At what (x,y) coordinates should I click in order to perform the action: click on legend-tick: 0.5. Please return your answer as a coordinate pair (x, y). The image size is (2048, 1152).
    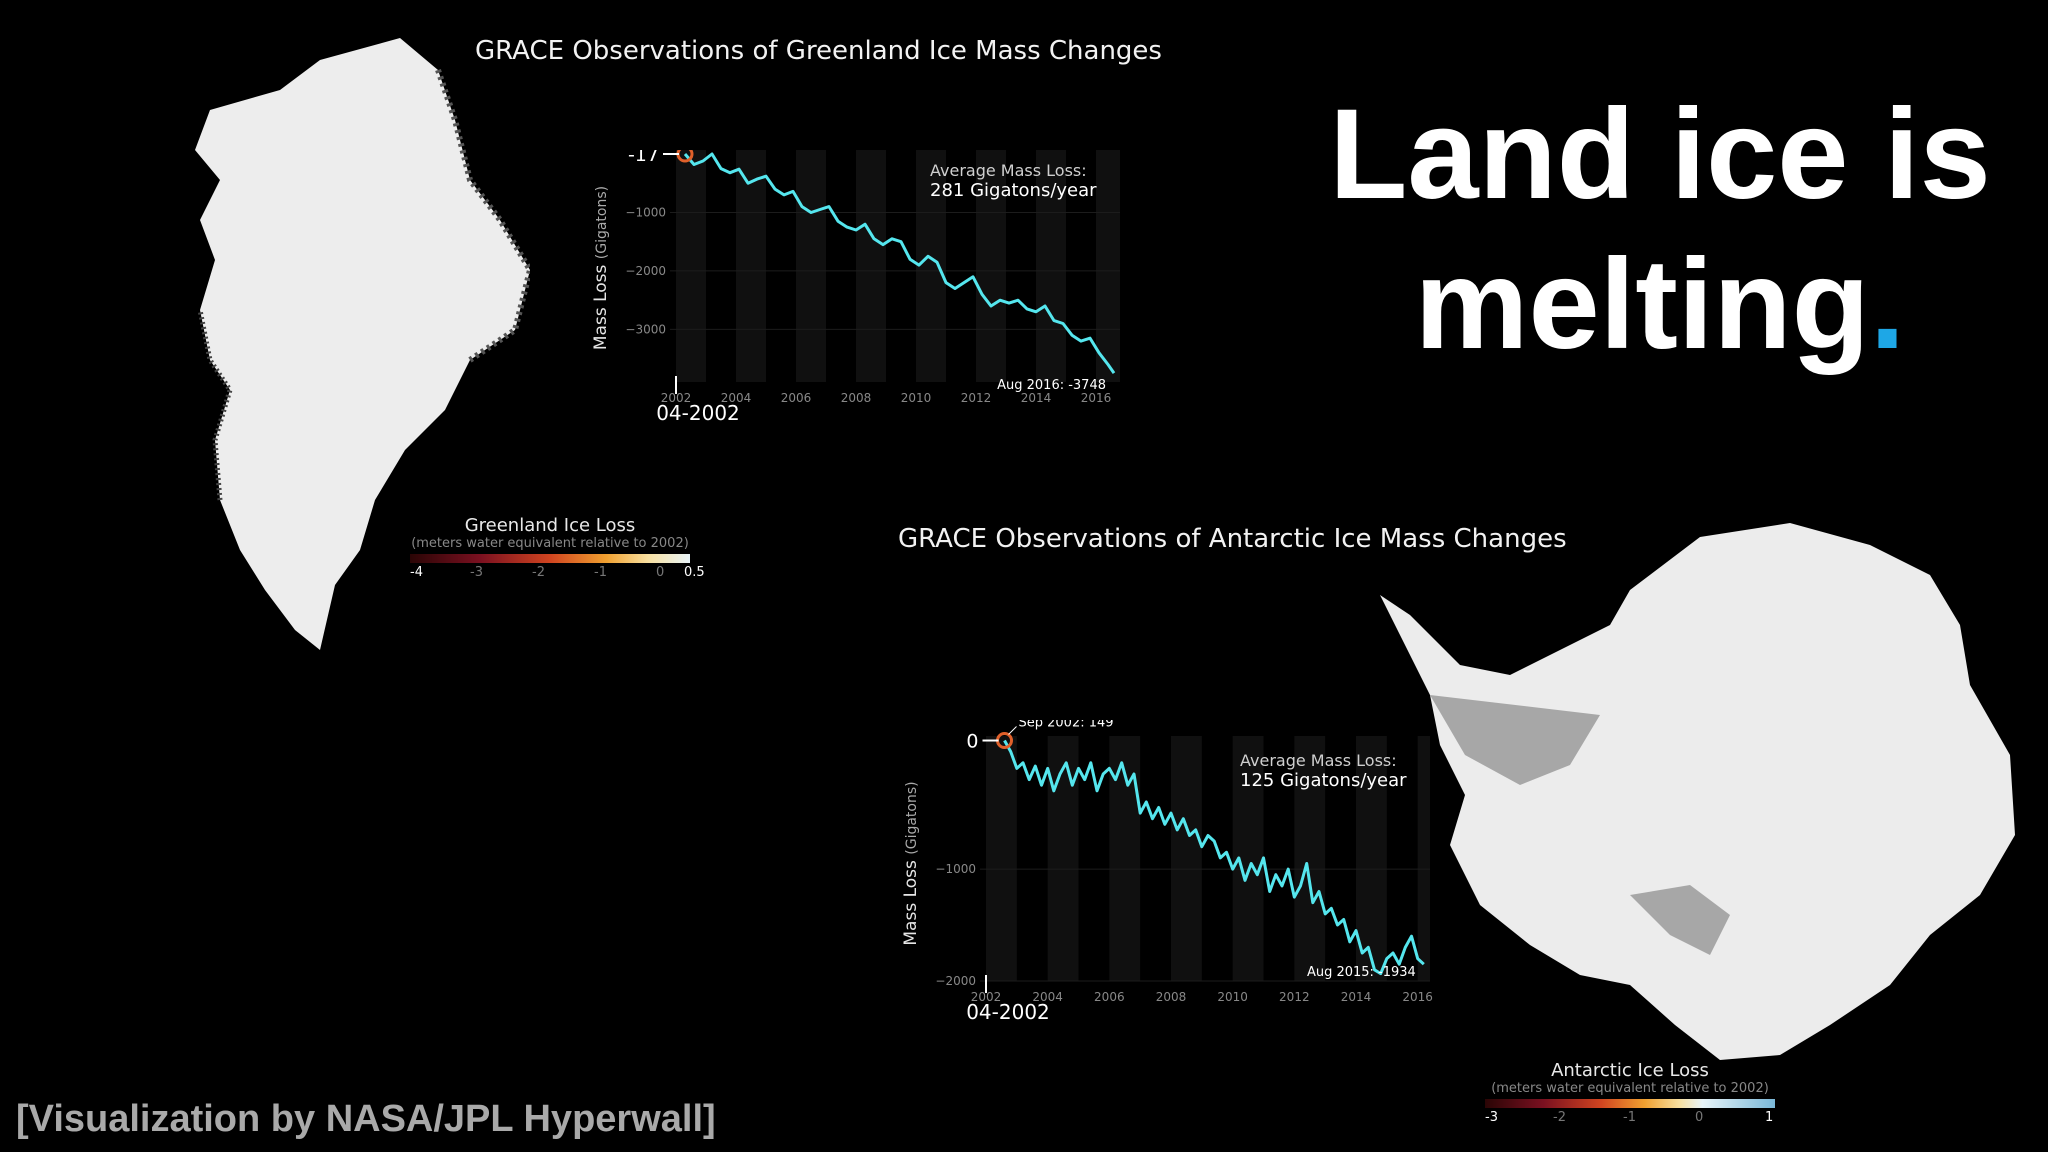
    Looking at the image, I should click on (694, 572).